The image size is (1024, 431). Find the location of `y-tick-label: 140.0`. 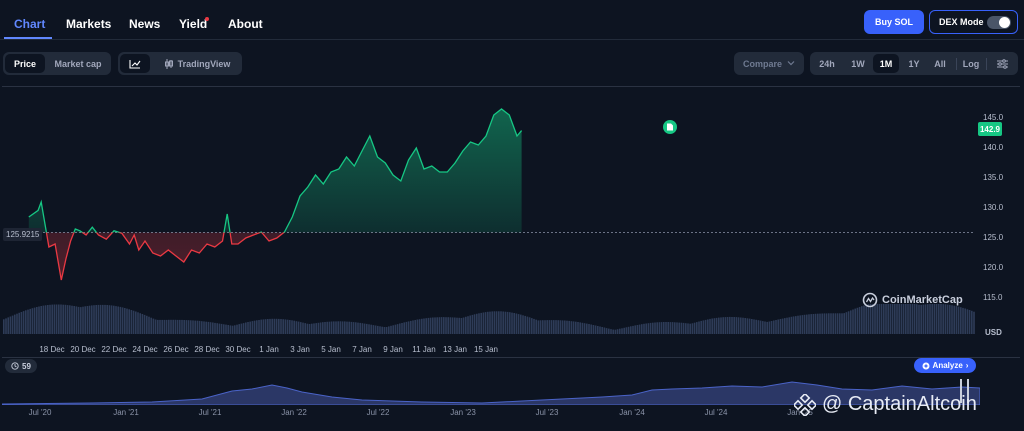

y-tick-label: 140.0 is located at coordinates (993, 147).